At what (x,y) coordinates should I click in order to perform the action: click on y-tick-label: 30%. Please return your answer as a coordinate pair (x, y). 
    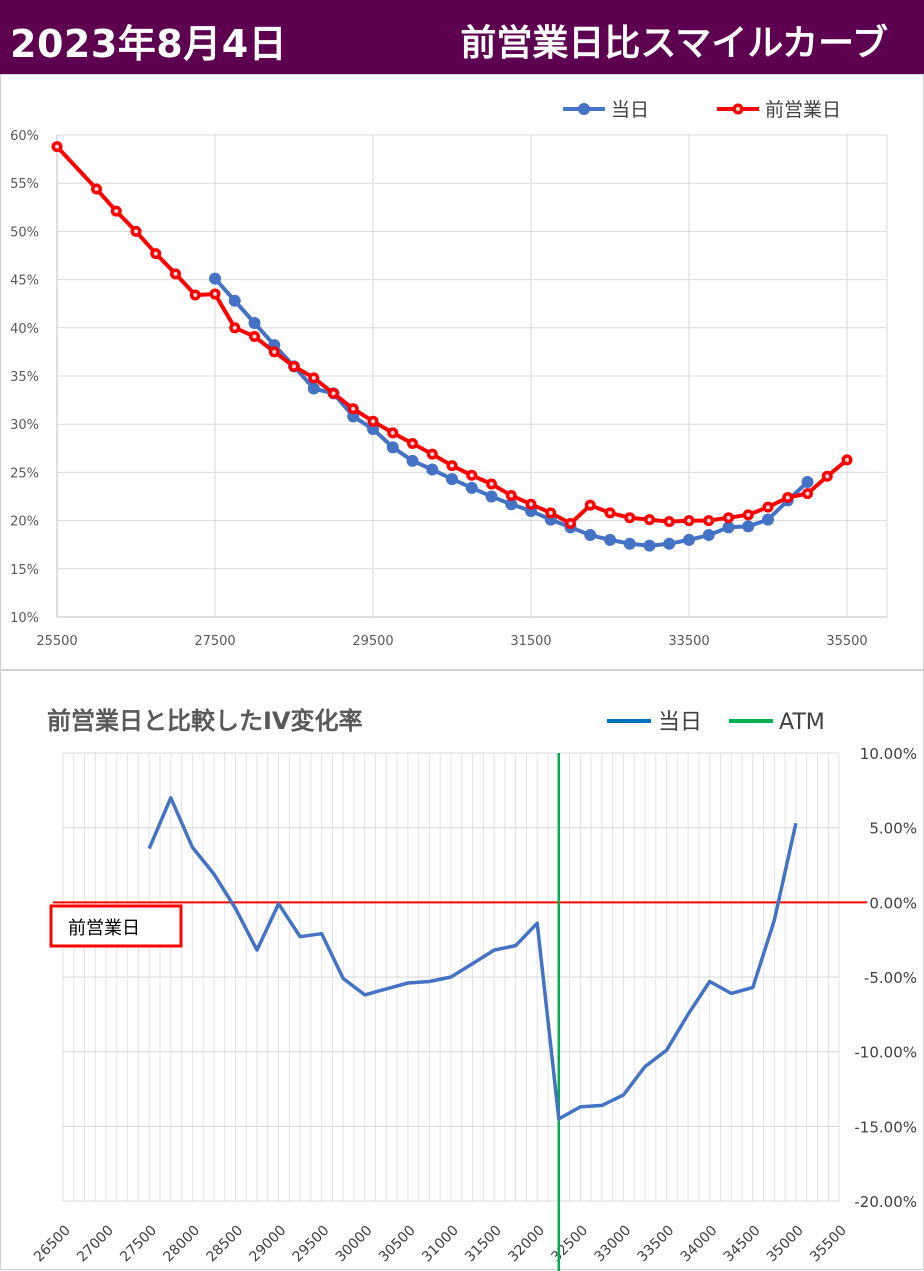
    Looking at the image, I should click on (24, 425).